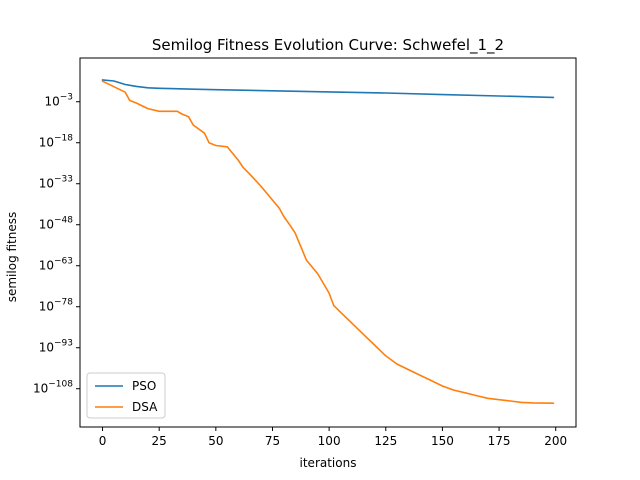  What do you see at coordinates (329, 441) in the screenshot?
I see `x-tick-label: 100` at bounding box center [329, 441].